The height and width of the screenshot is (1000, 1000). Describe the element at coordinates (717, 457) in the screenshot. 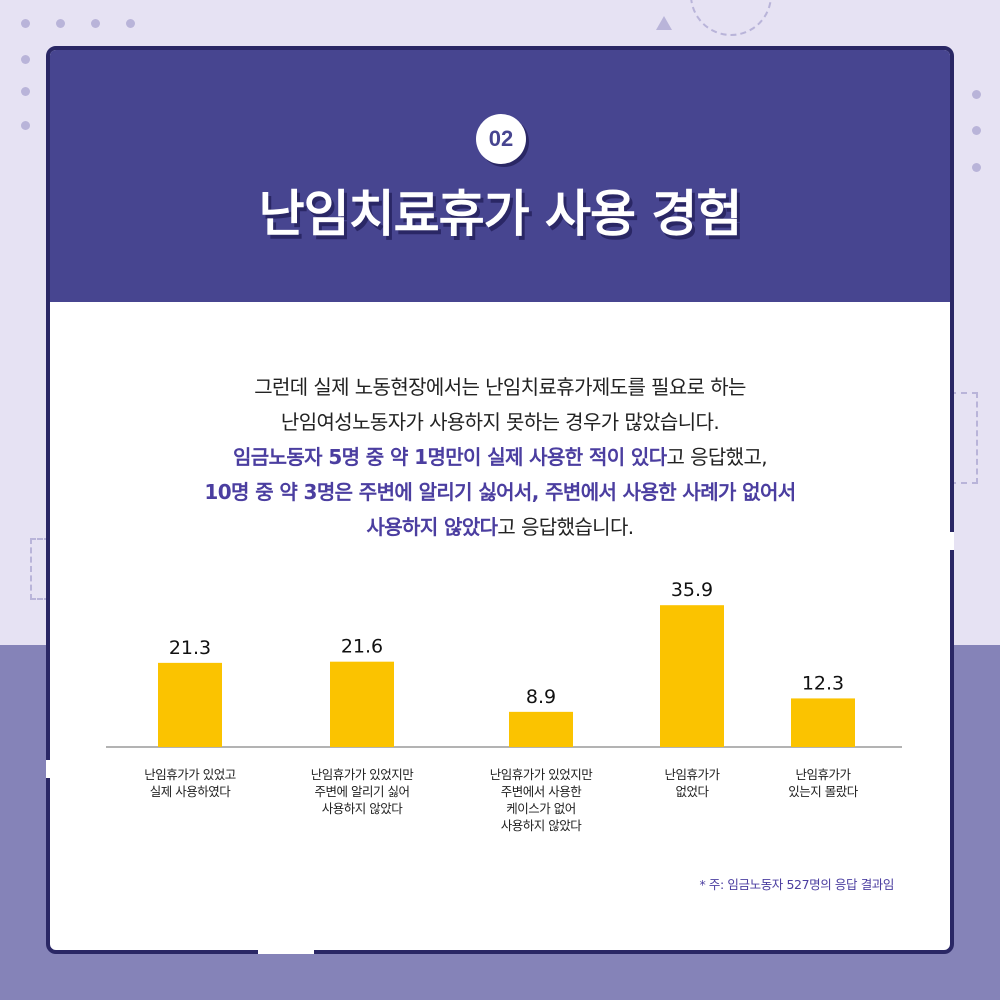

I see `intro-line-3-rest: 고 응답했고,` at that location.